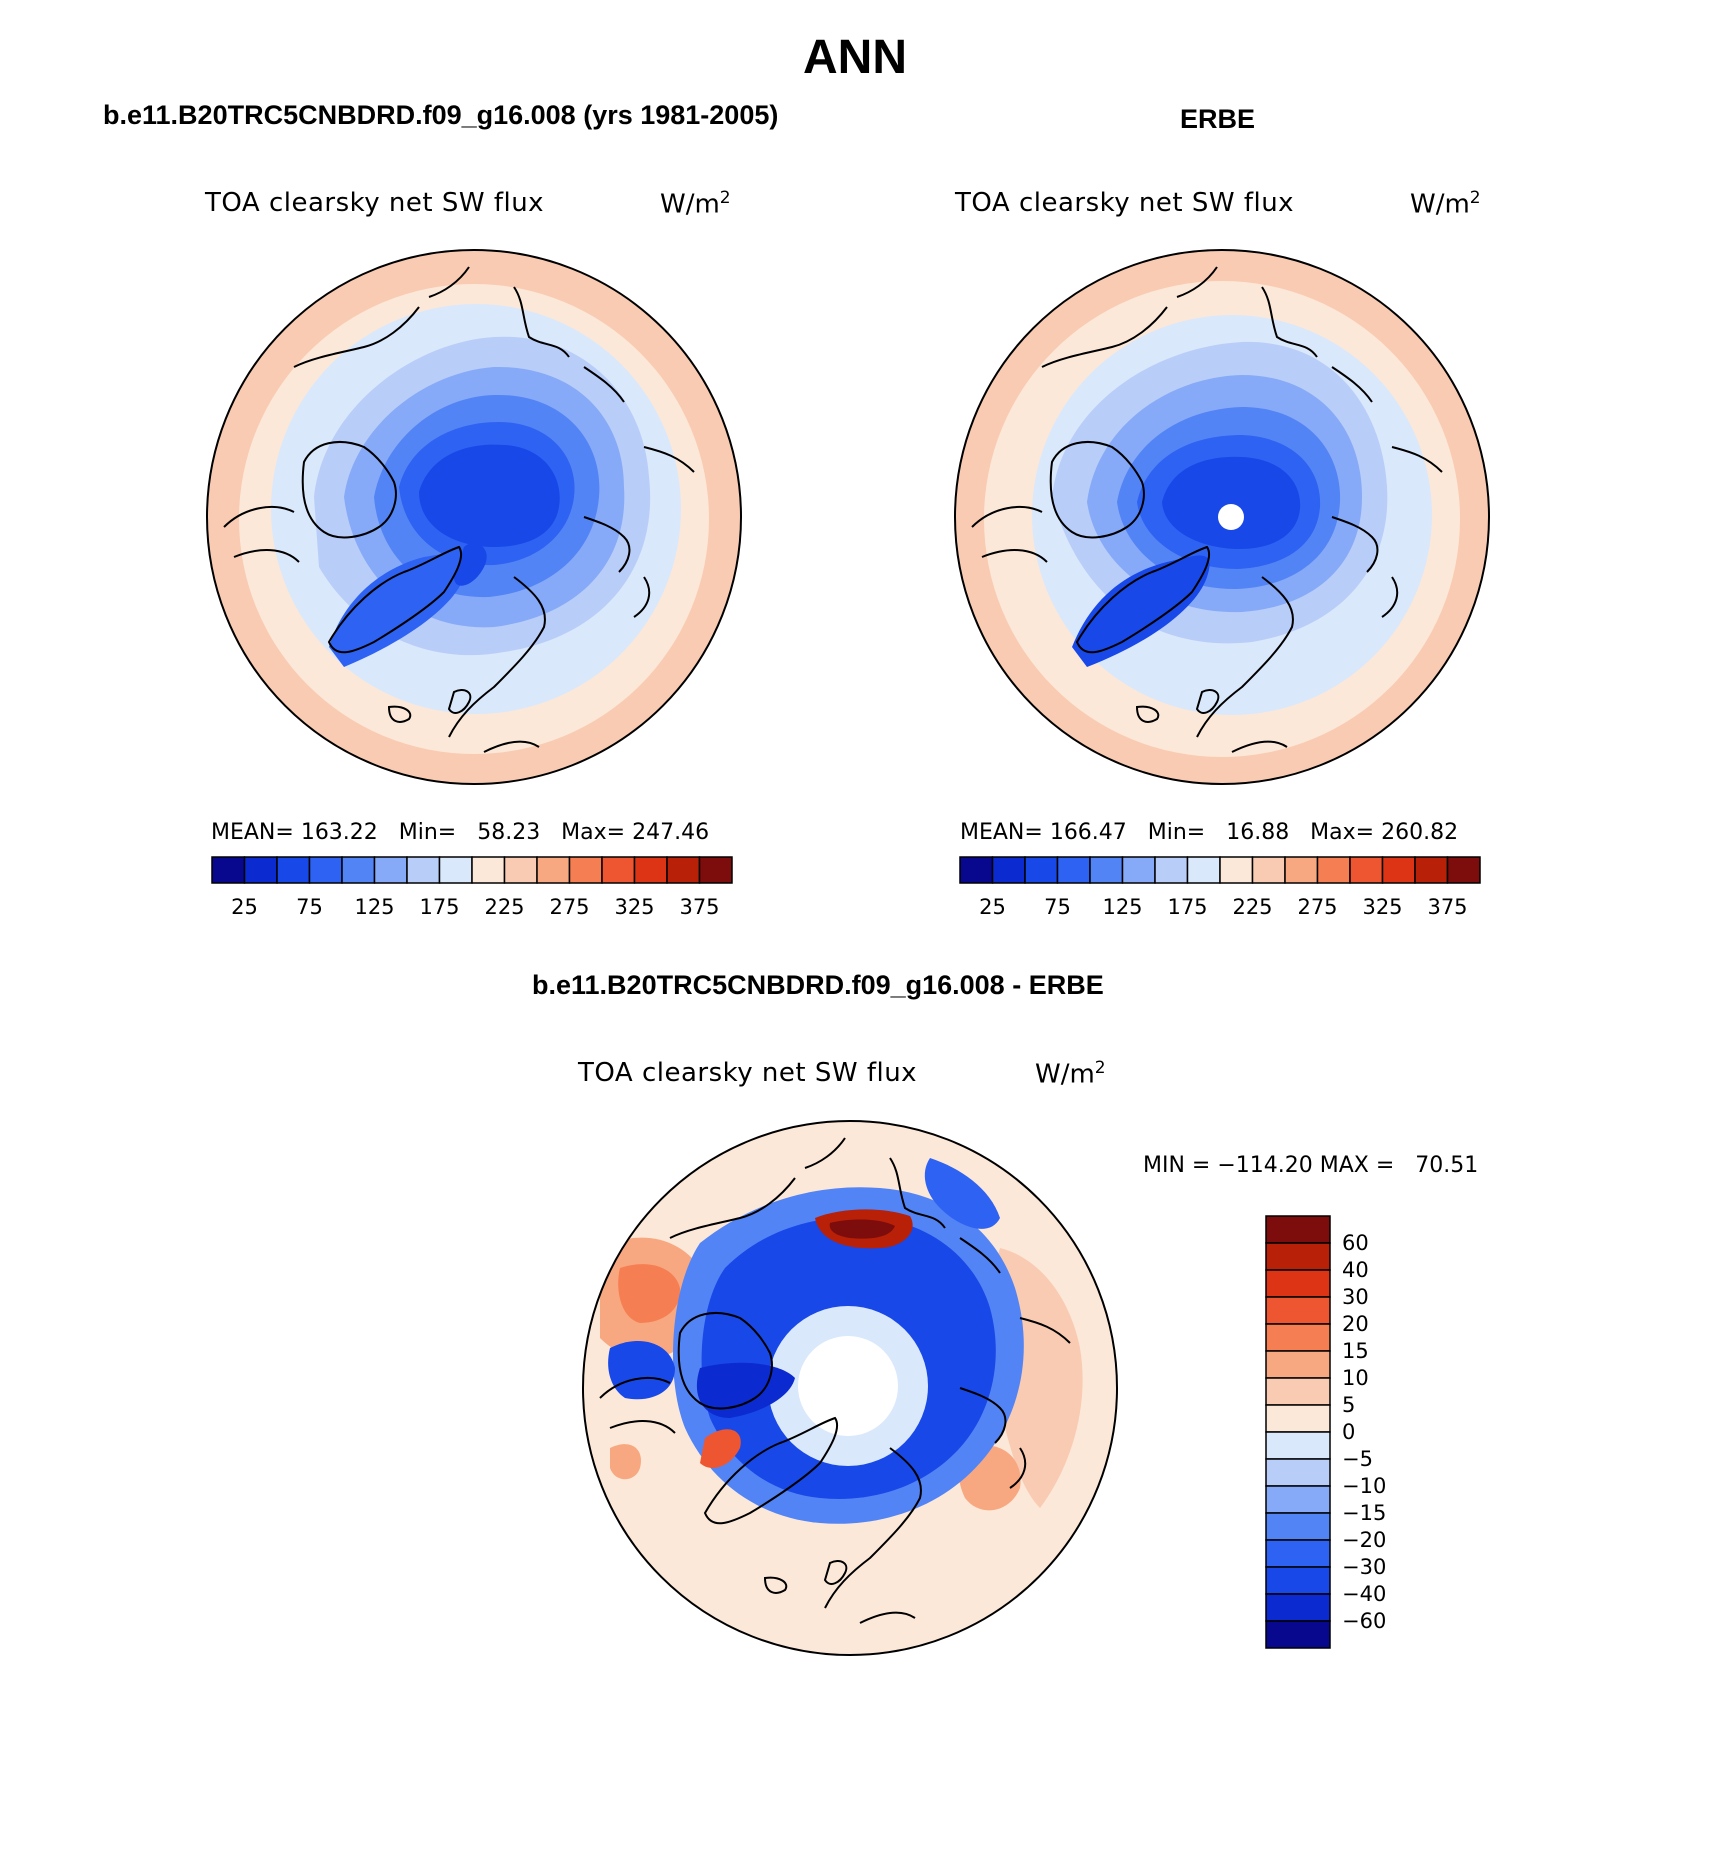 Image resolution: width=1710 pixels, height=1872 pixels. I want to click on colorbar-diff-tick-label: 0, so click(1349, 1432).